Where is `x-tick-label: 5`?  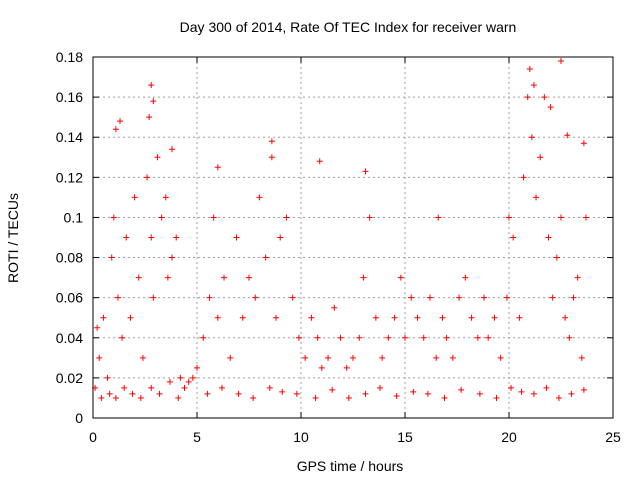
x-tick-label: 5 is located at coordinates (197, 437).